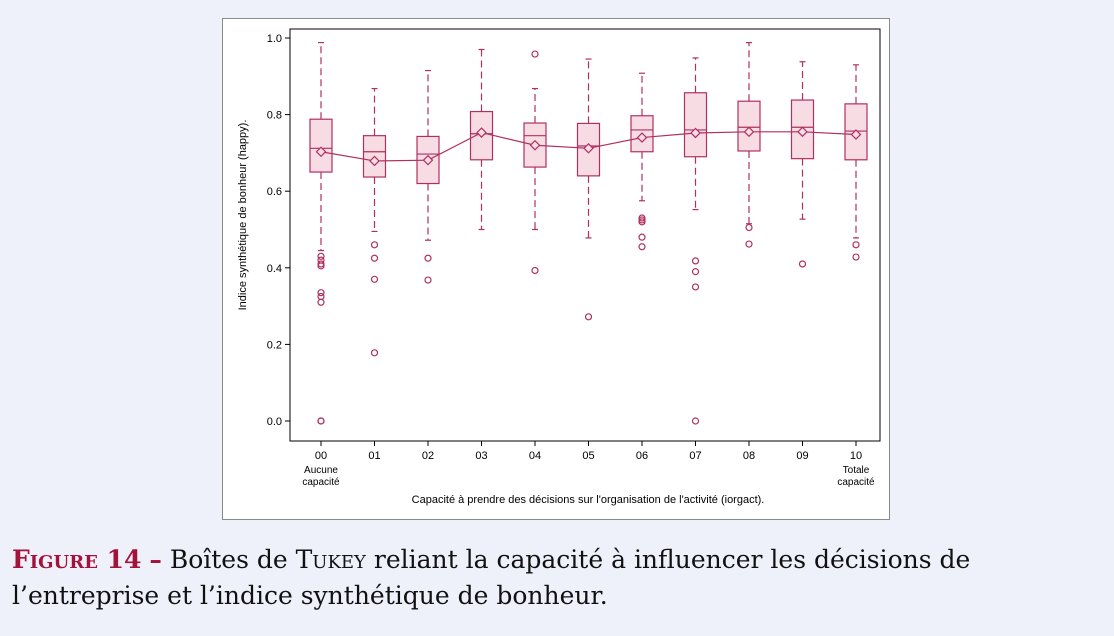 This screenshot has height=636, width=1114. What do you see at coordinates (856, 482) in the screenshot?
I see `x-sublabel-10-1: capacité` at bounding box center [856, 482].